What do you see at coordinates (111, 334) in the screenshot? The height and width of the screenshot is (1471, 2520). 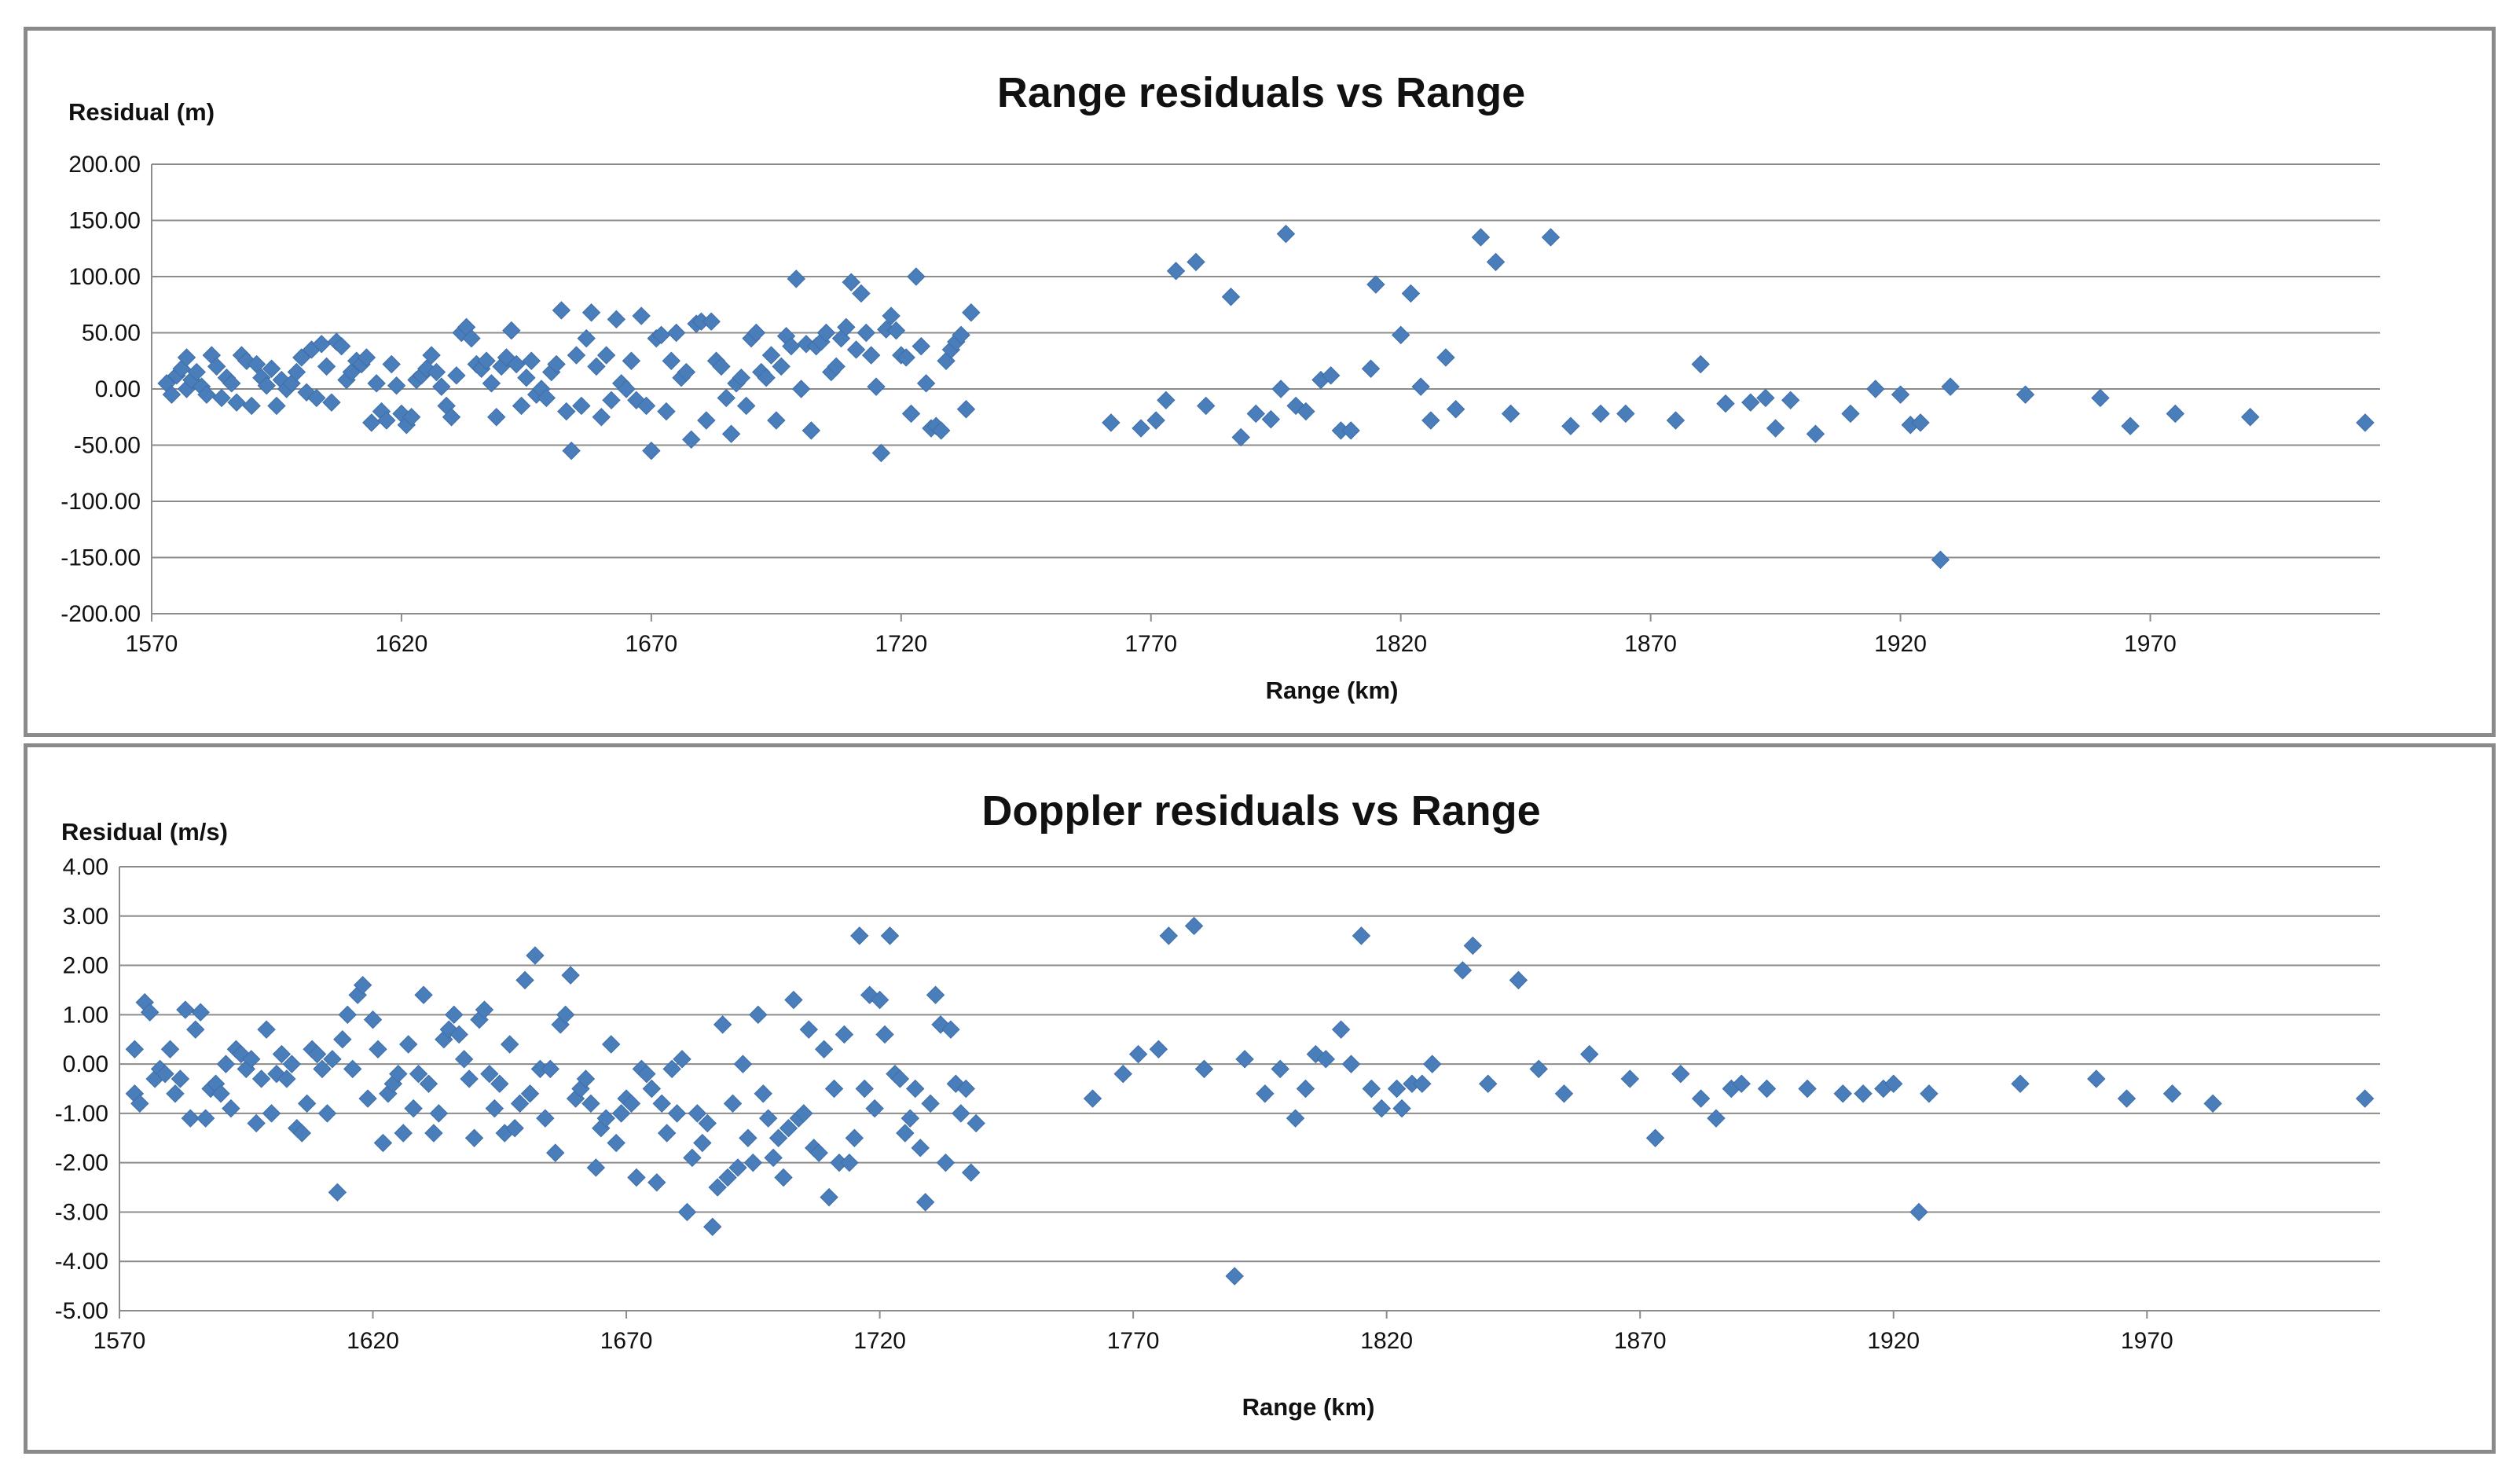 I see `y-tick-label: 50.00` at bounding box center [111, 334].